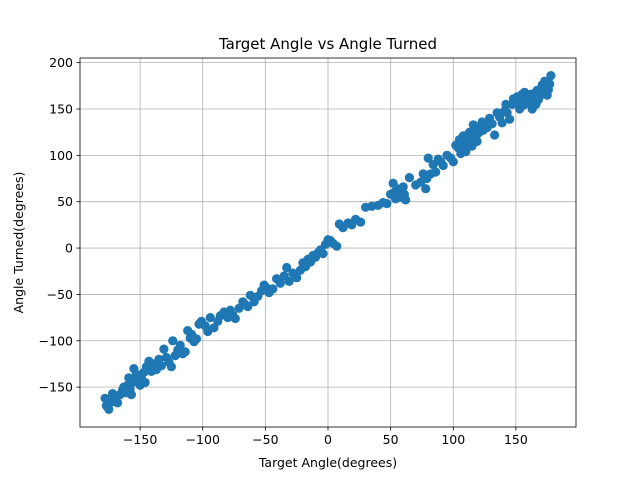 The image size is (640, 480). What do you see at coordinates (453, 439) in the screenshot?
I see `x-tick-label: 100` at bounding box center [453, 439].